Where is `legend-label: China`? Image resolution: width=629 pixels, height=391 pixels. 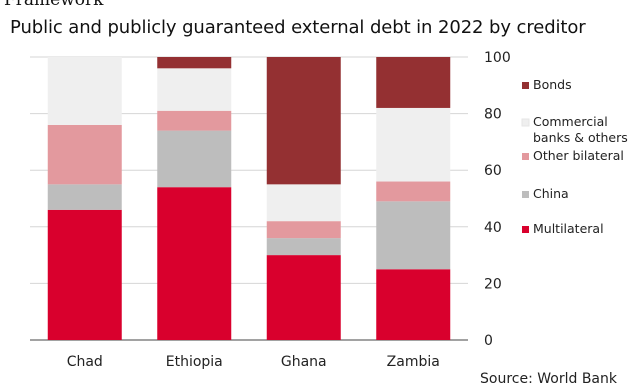
legend-label: China is located at coordinates (551, 193).